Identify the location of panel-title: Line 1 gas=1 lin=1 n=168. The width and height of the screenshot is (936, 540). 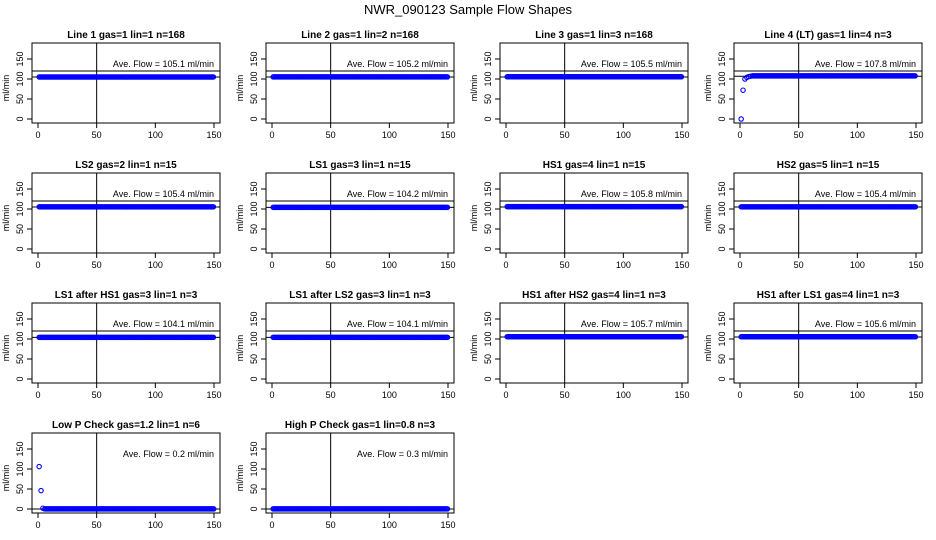
(126, 35).